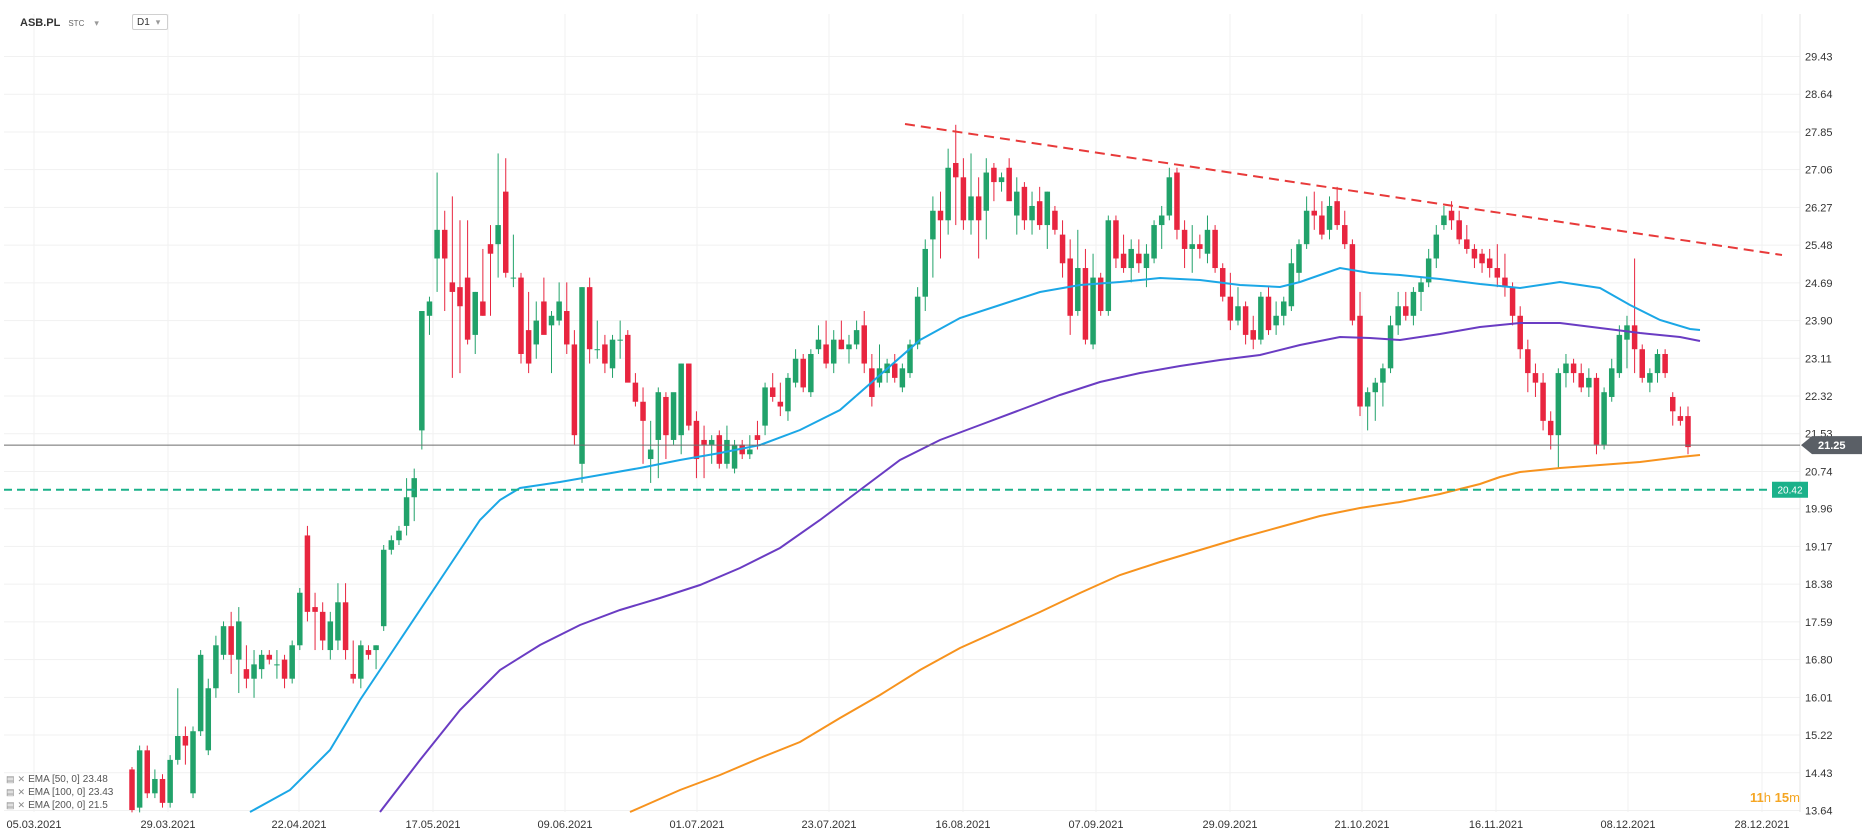 The width and height of the screenshot is (1866, 837). Describe the element at coordinates (59, 792) in the screenshot. I see `legend-ema100: ▤ ✕ EMA [100, 0] 23.43` at that location.